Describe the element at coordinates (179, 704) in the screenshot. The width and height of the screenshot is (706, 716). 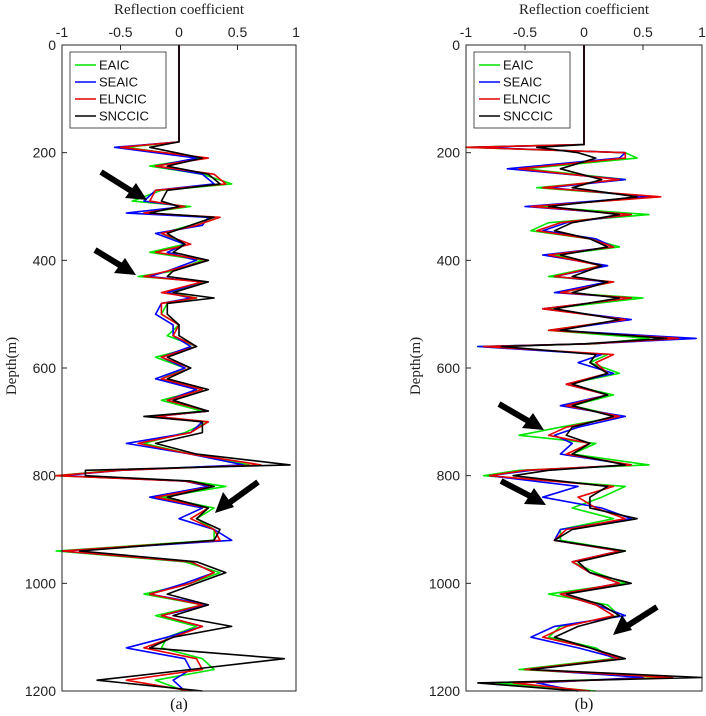
I see `panel-caption: (a)` at that location.